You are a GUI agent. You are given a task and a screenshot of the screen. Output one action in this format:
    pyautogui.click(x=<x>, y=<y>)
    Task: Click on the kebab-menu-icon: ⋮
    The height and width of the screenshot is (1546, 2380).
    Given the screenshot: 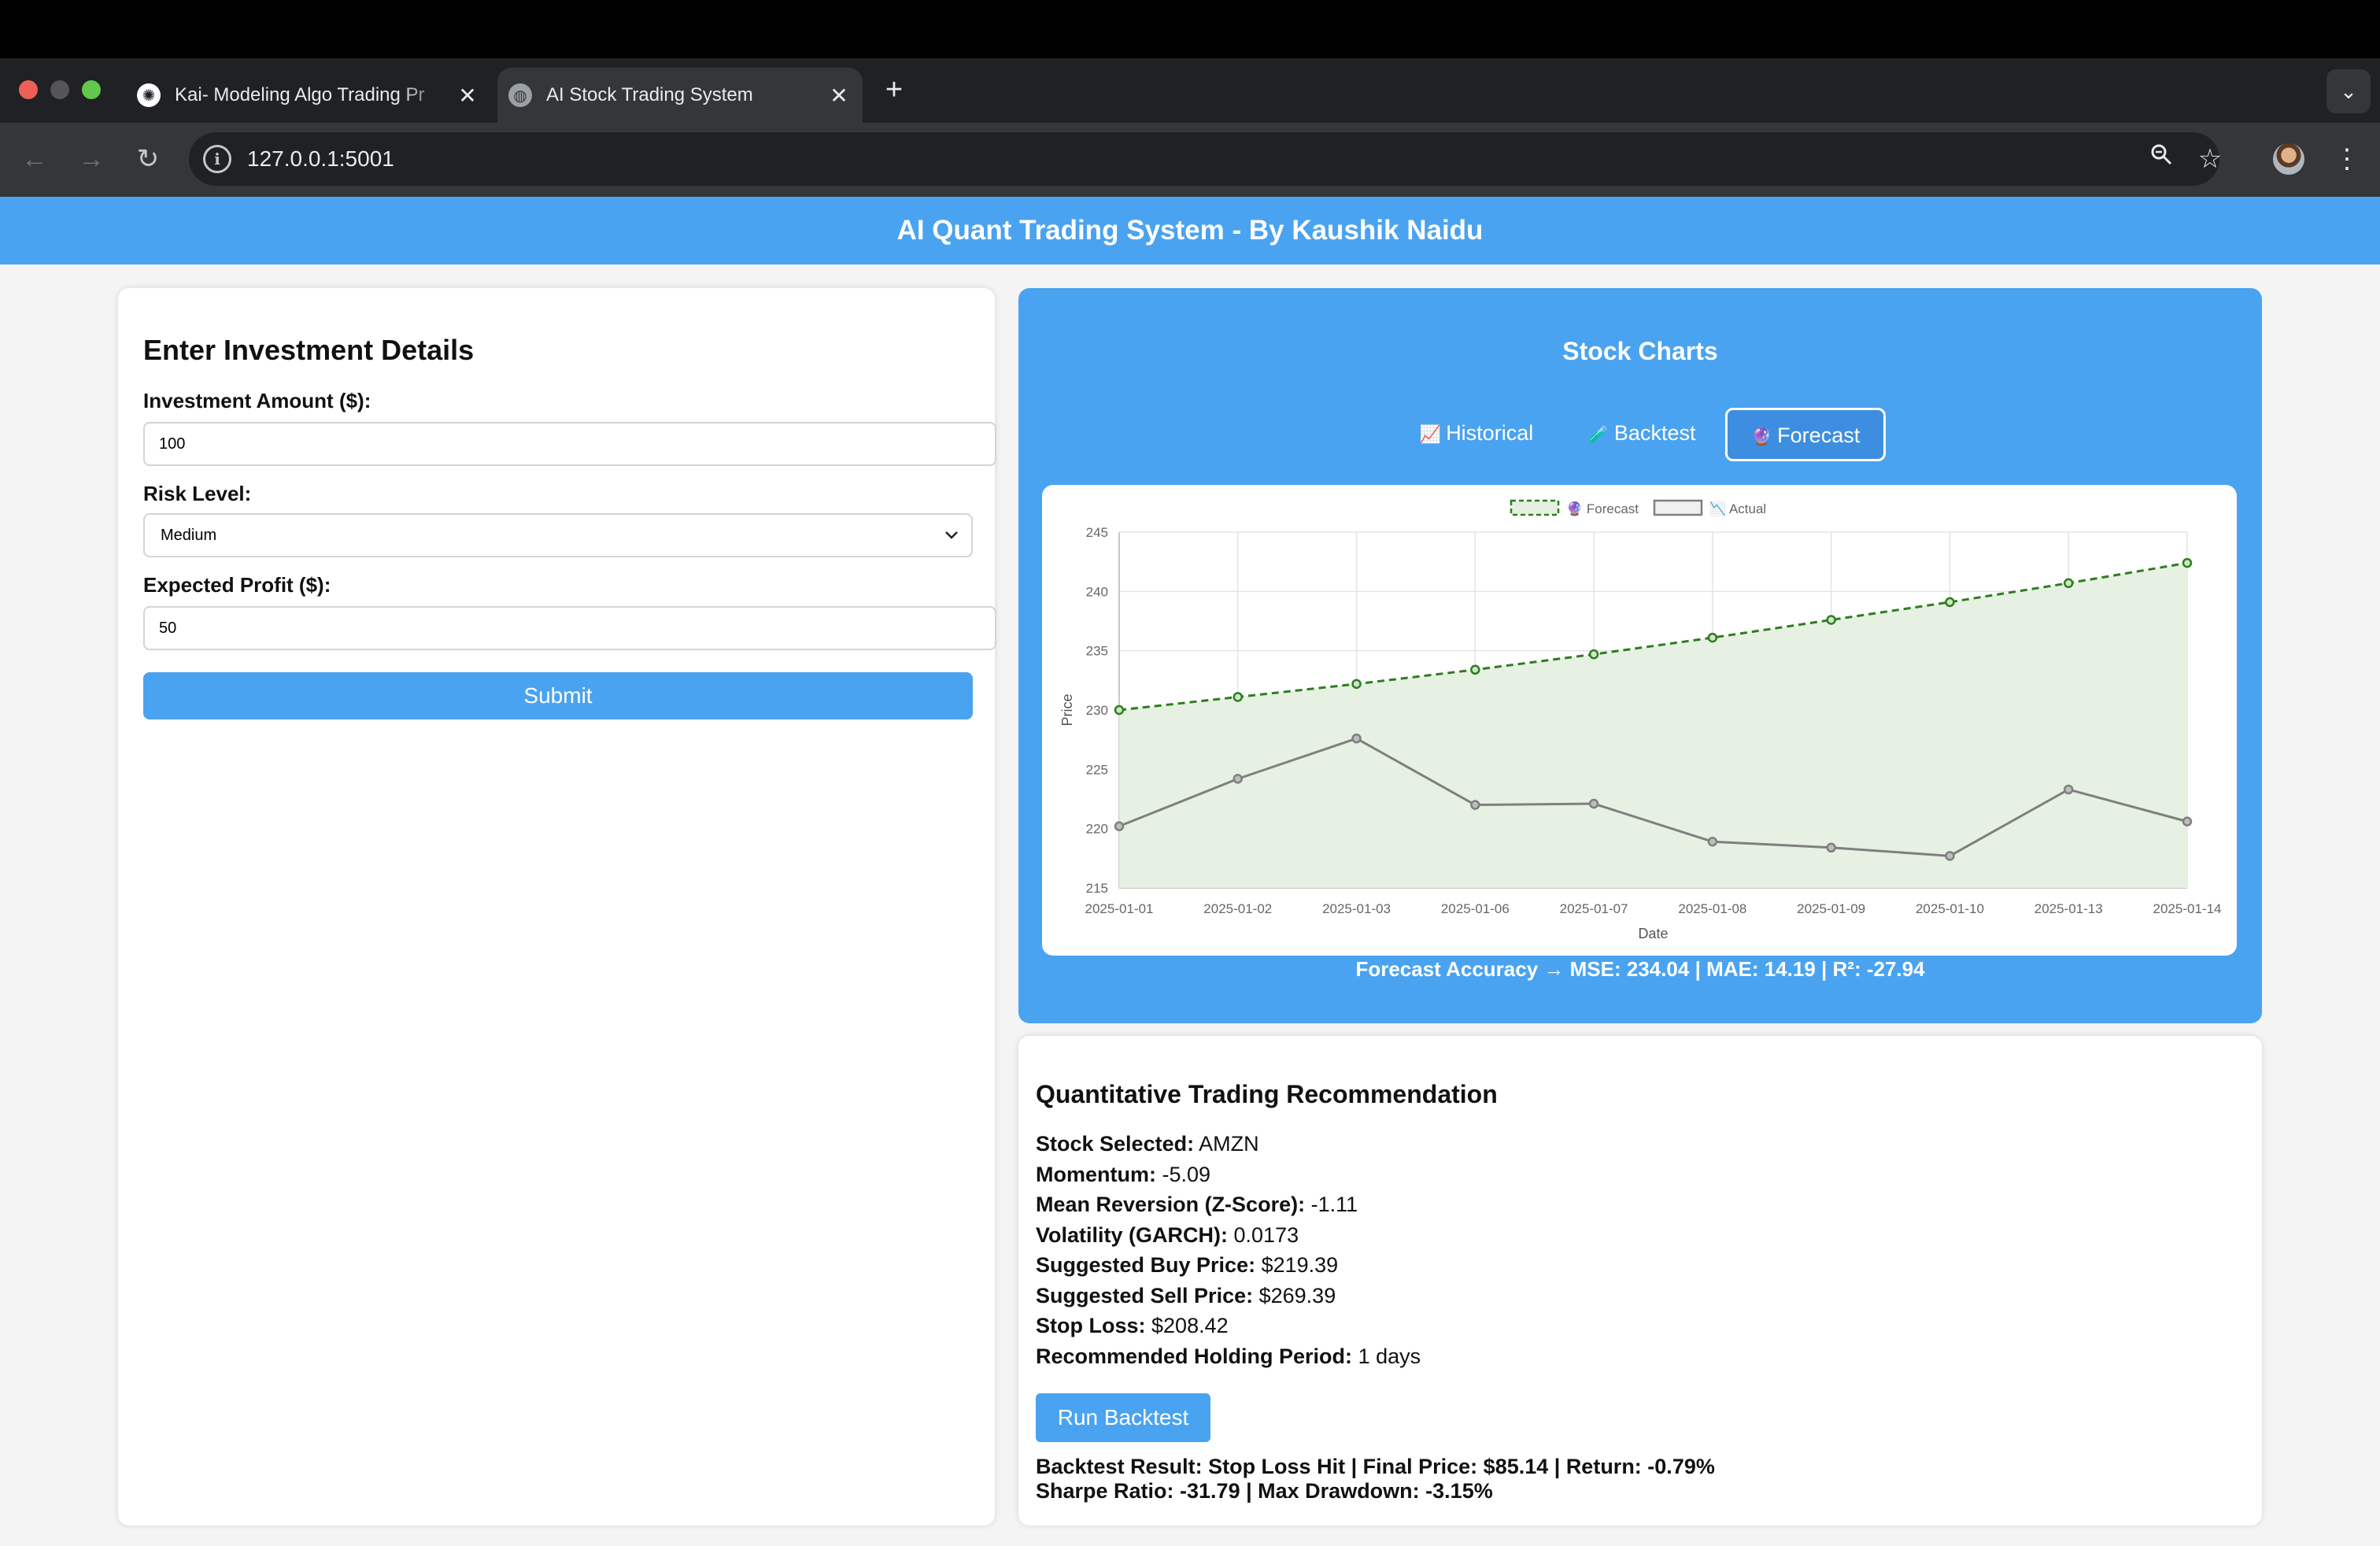 What is the action you would take?
    pyautogui.click(x=2347, y=159)
    